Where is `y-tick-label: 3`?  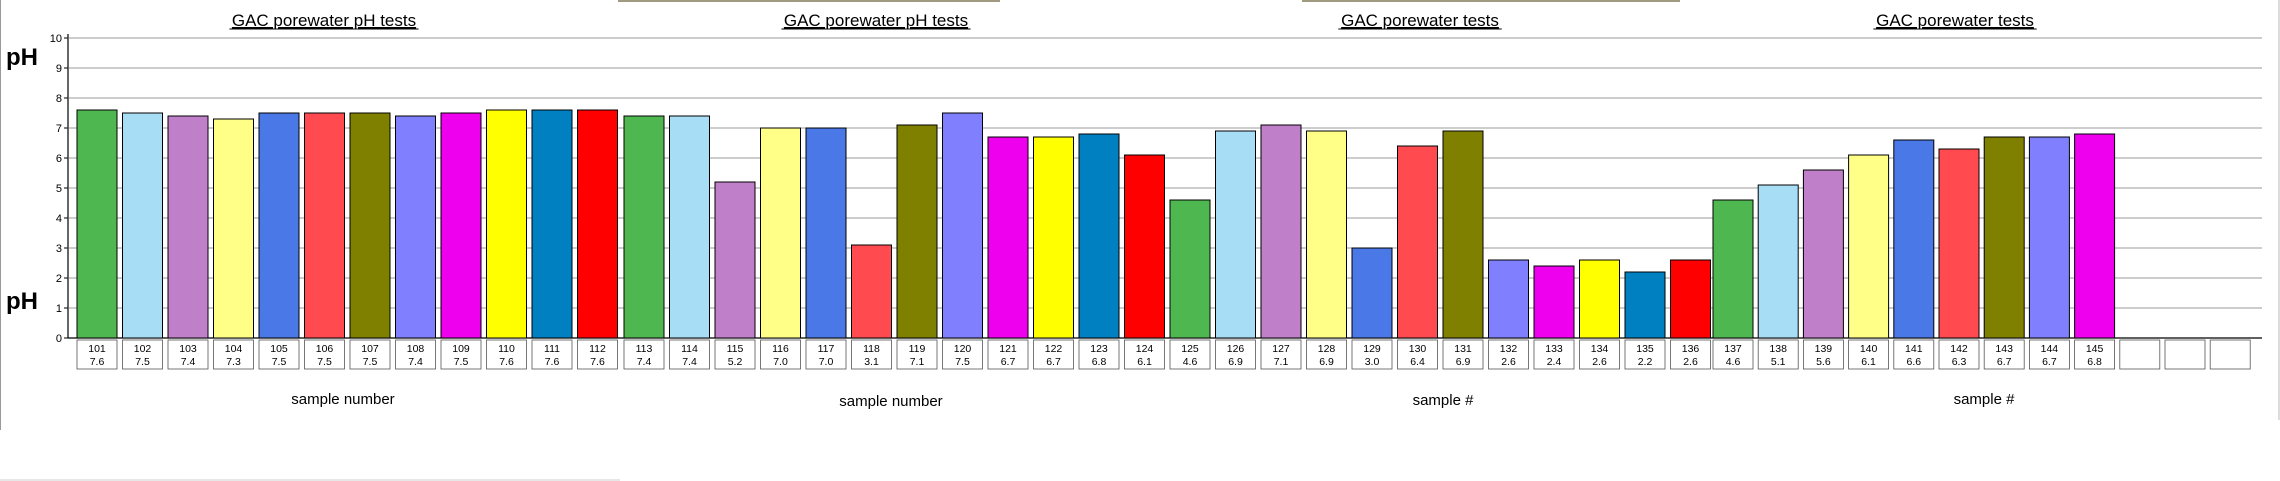 y-tick-label: 3 is located at coordinates (59, 249).